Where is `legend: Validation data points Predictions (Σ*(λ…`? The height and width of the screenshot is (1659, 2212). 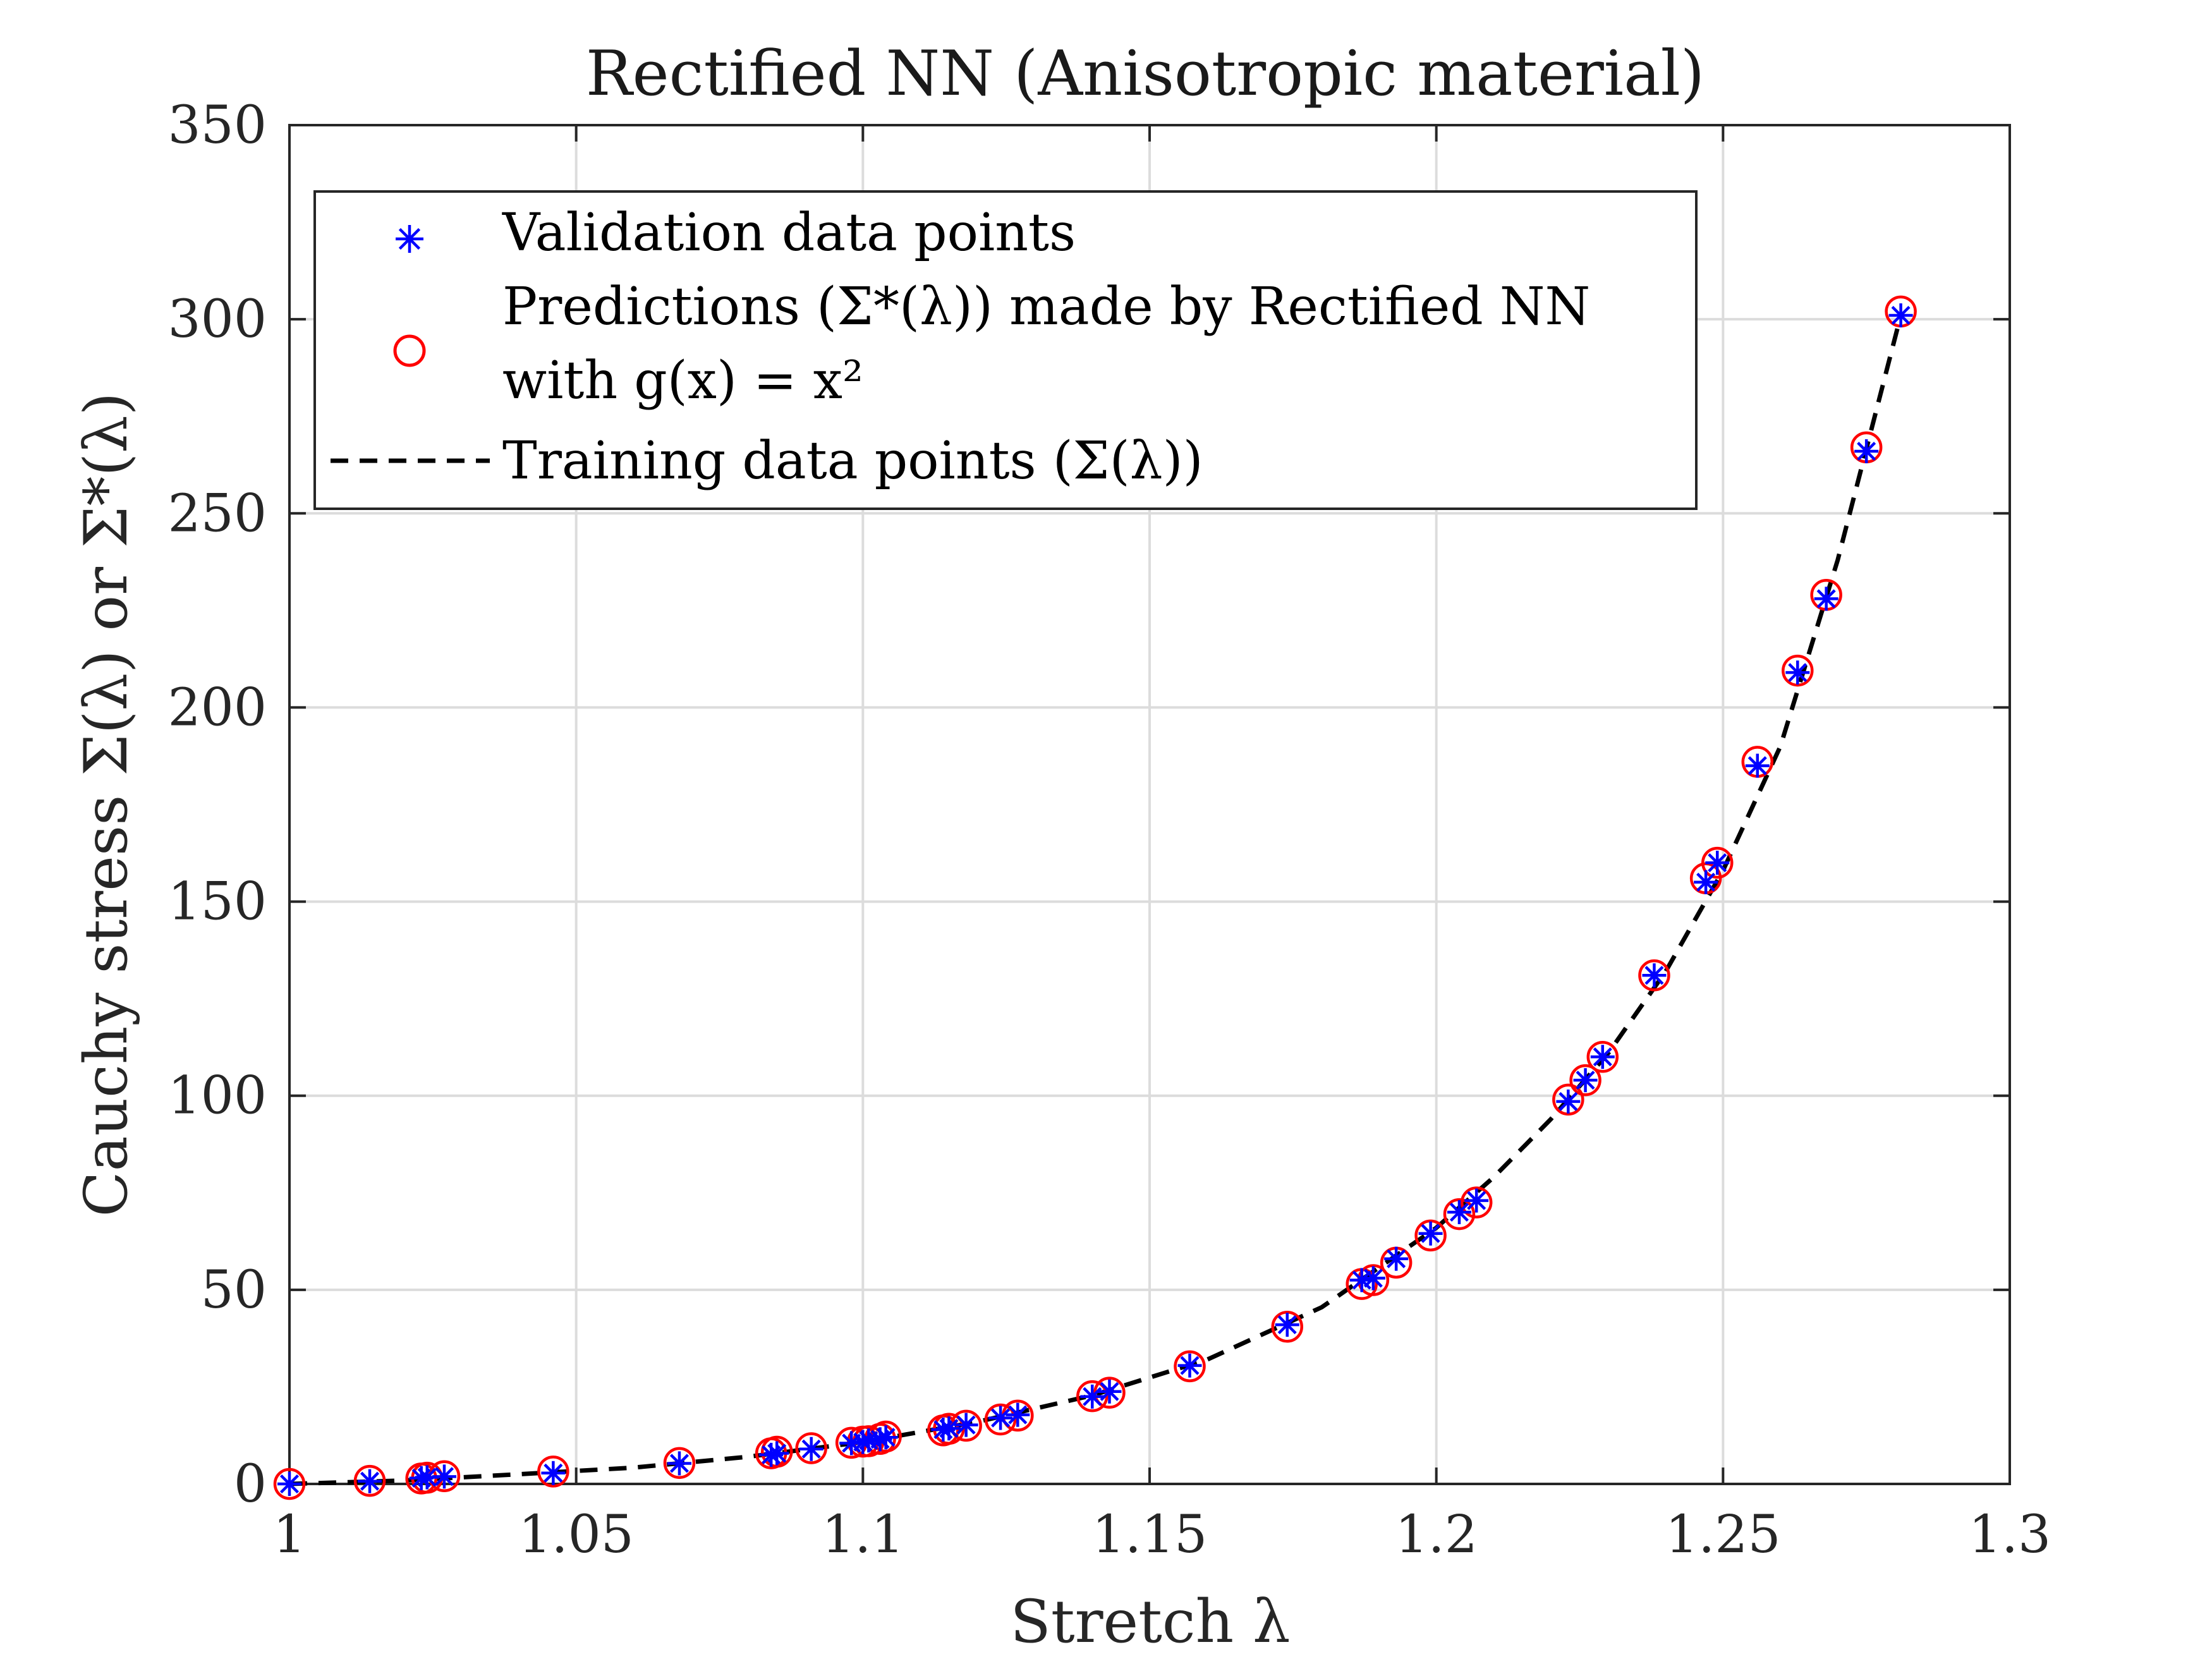 legend: Validation data points Predictions (Σ*(λ… is located at coordinates (1005, 350).